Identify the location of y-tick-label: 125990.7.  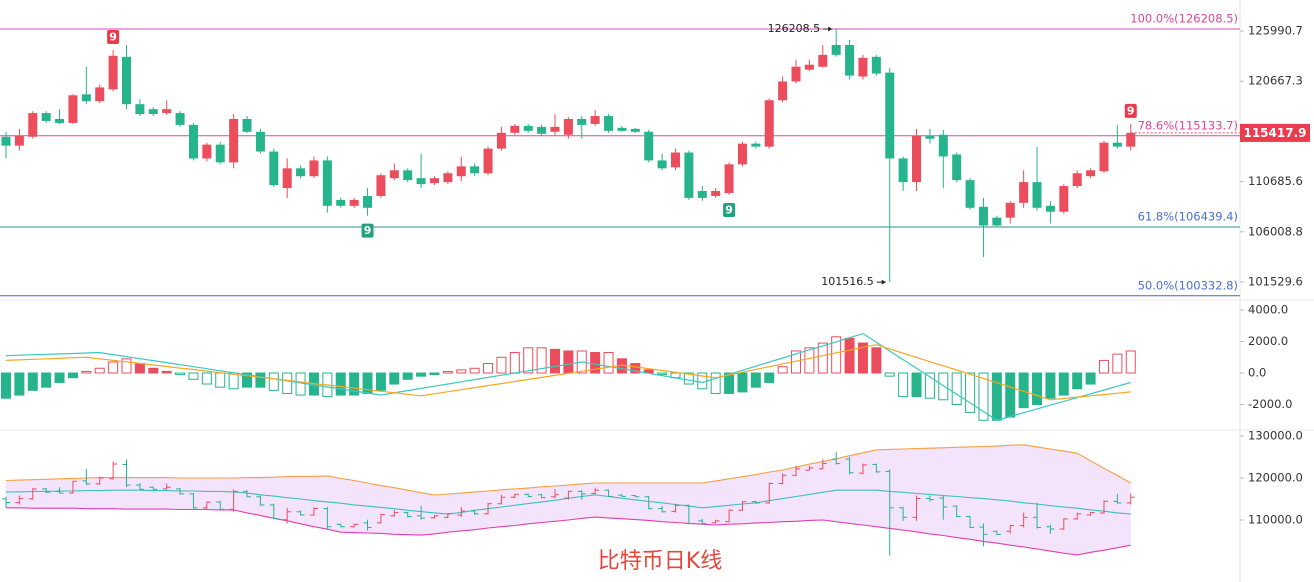
(1275, 30).